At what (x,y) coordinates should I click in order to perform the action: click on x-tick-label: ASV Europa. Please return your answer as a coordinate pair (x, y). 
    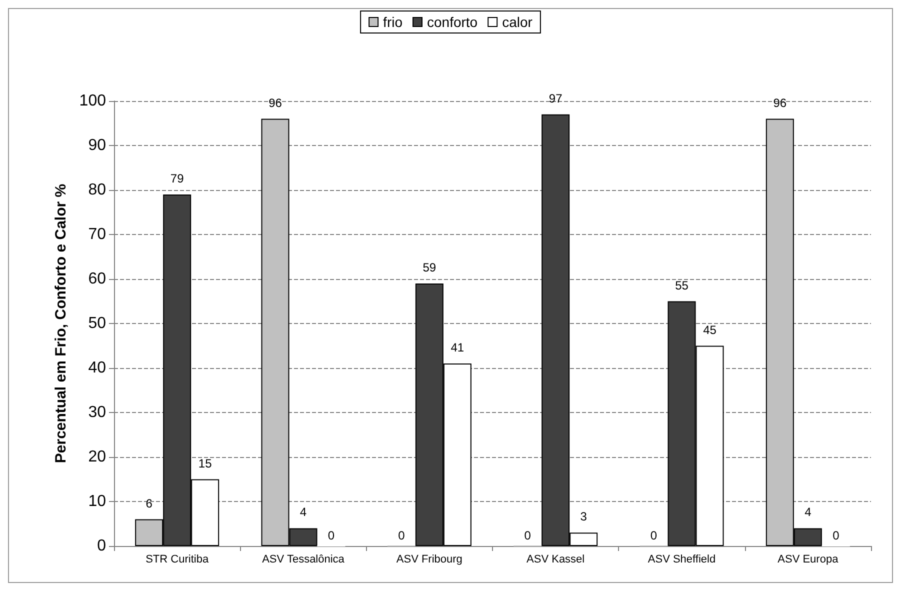
    Looking at the image, I should click on (809, 560).